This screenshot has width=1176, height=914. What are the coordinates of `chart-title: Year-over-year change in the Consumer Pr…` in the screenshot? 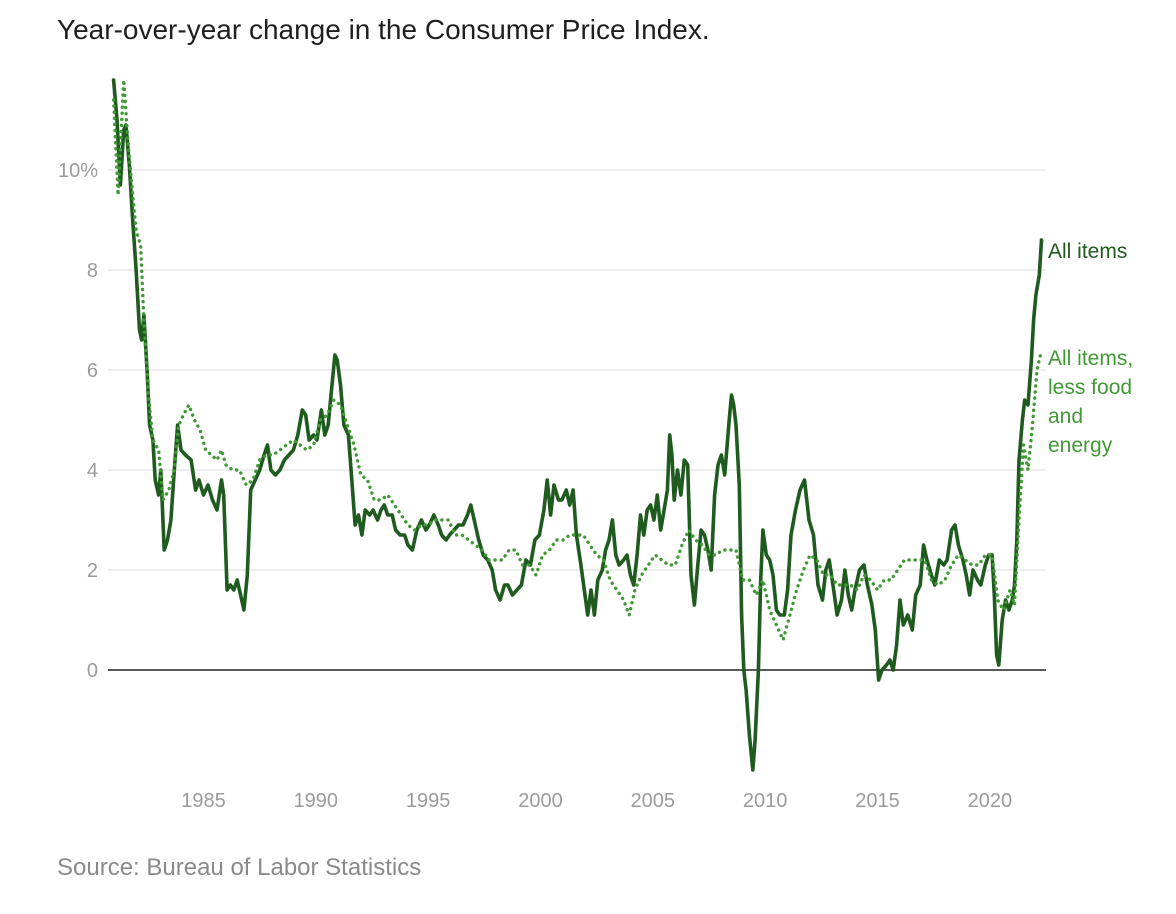 It's located at (383, 29).